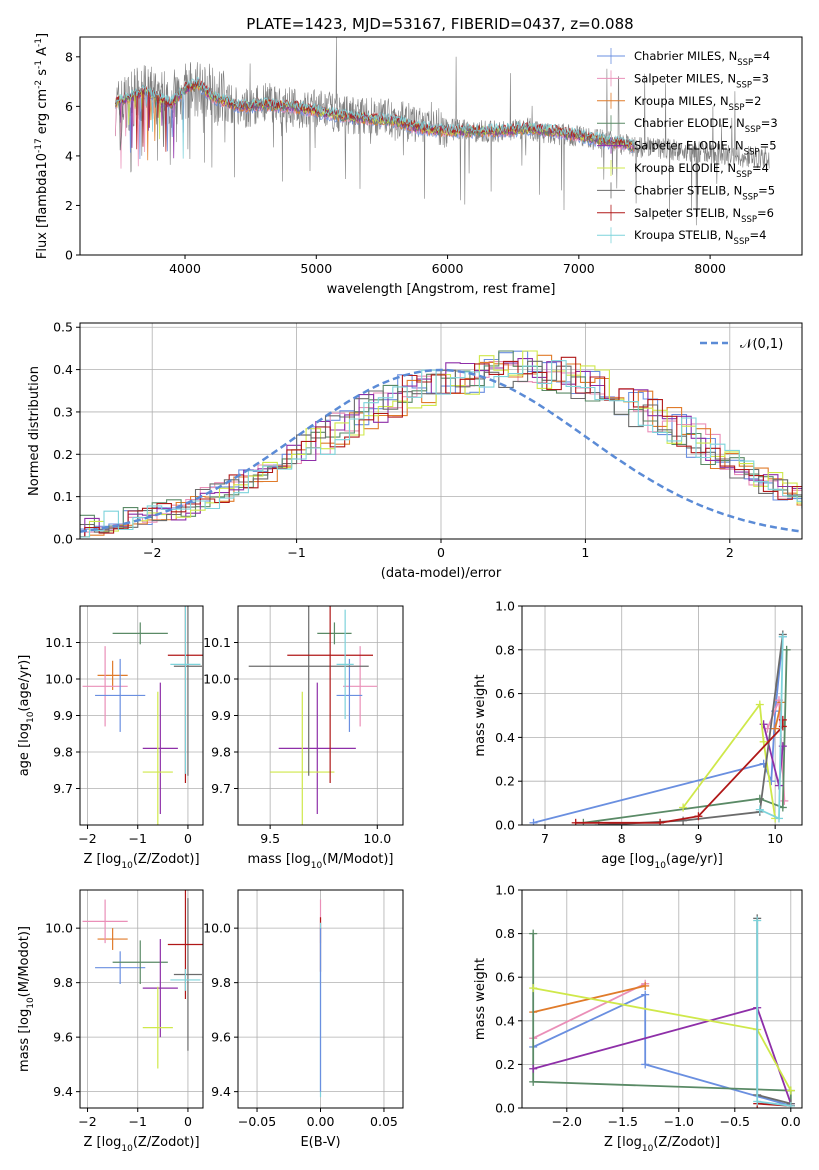 The width and height of the screenshot is (819, 1170). Describe the element at coordinates (752, 101) in the screenshot. I see `legend-label-eq: =2` at that location.